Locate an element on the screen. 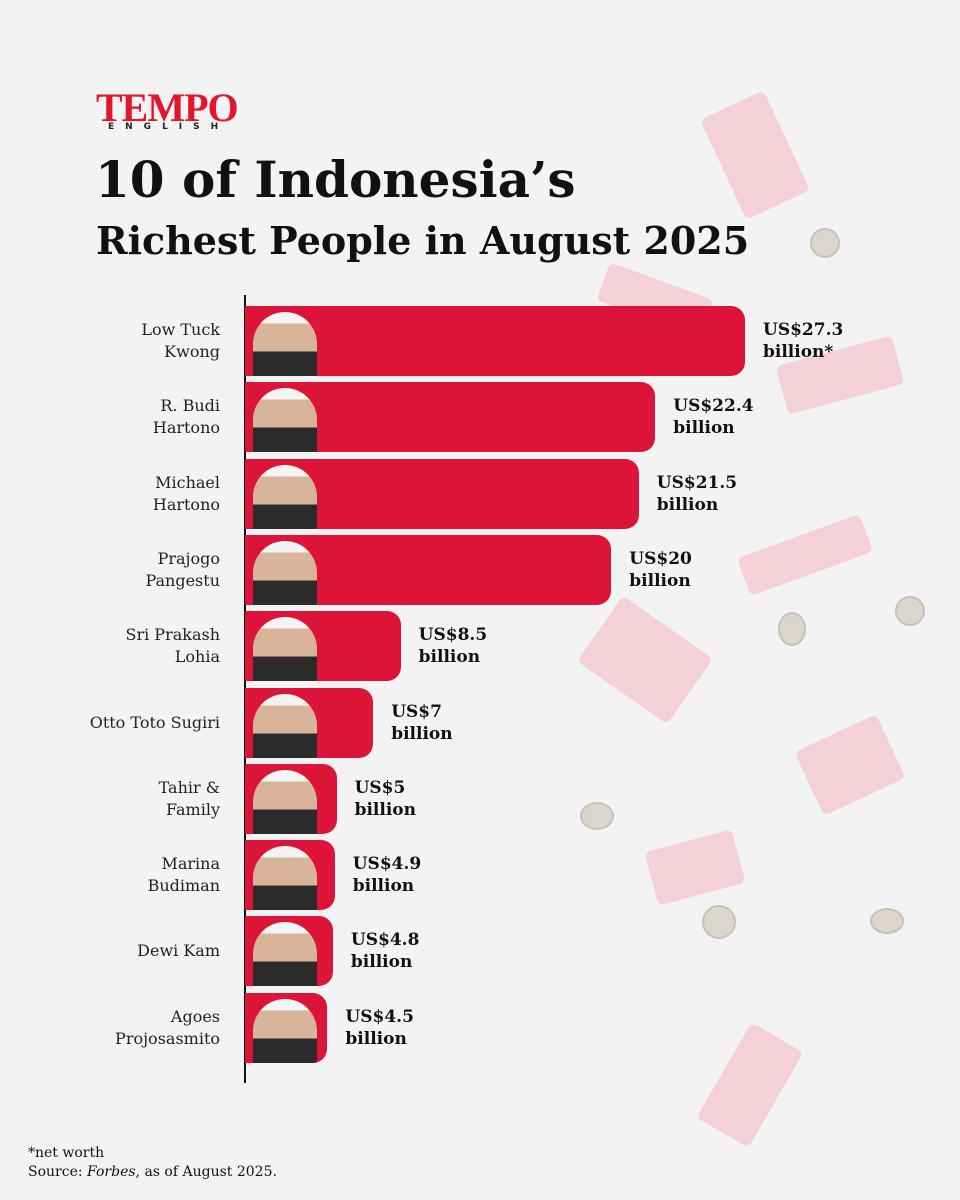 The image size is (960, 1200). name-label: Prajogo Pangestu is located at coordinates (182, 569).